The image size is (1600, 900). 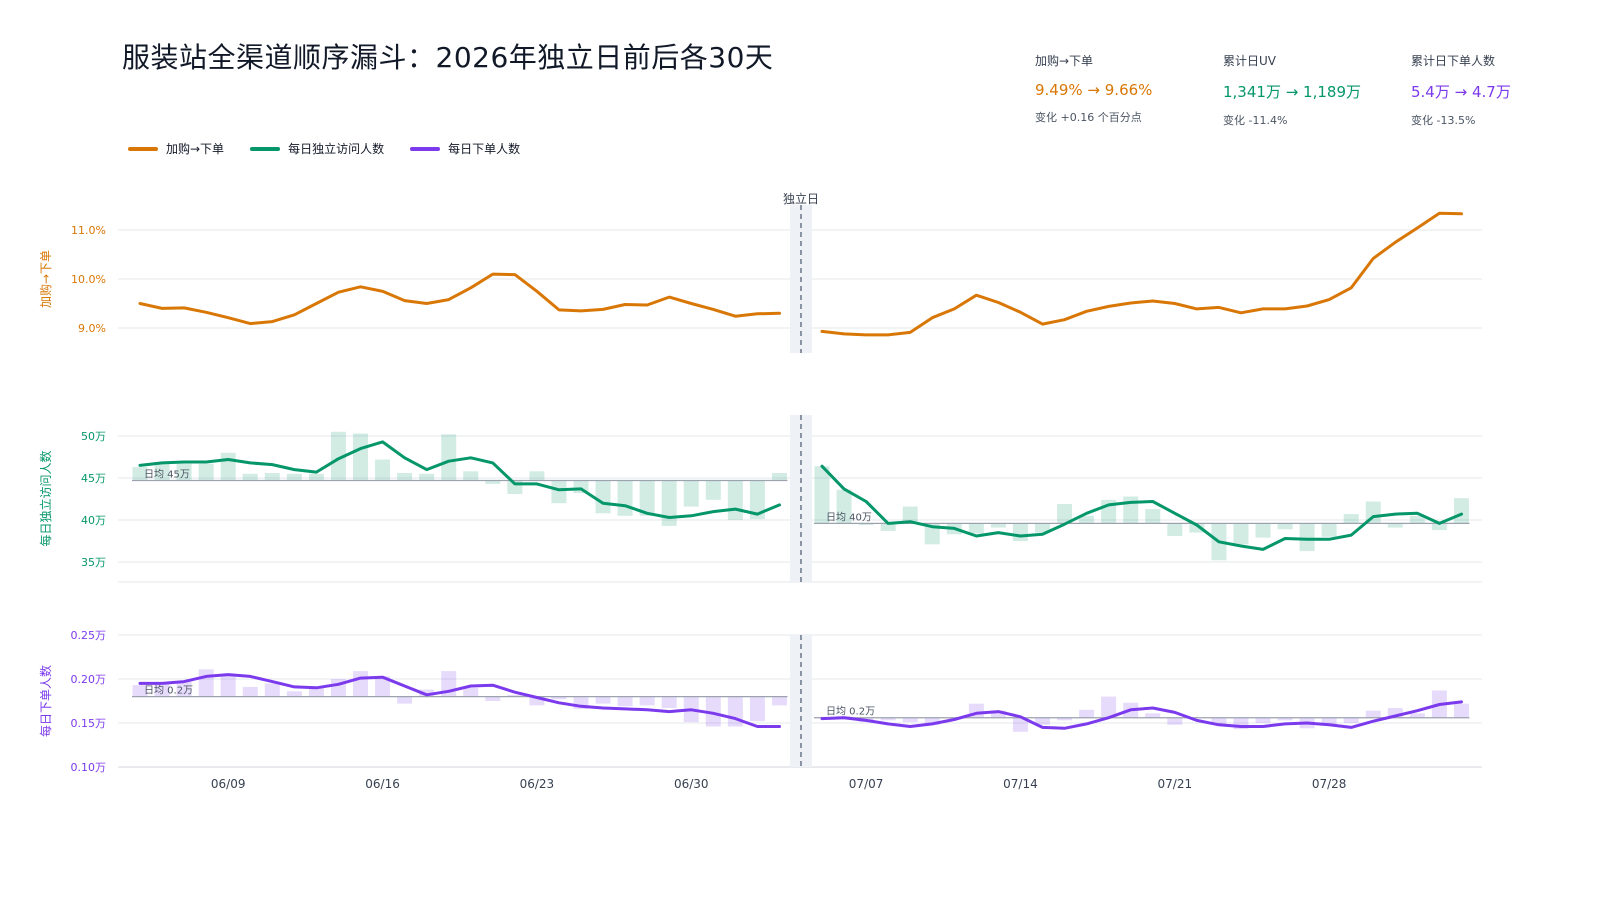 I want to click on y-axis-label: 每日独立访问人数, so click(x=45, y=498).